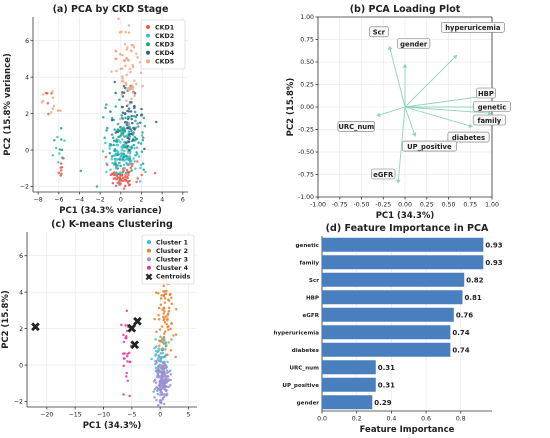 Image resolution: width=550 pixels, height=438 pixels. Describe the element at coordinates (383, 205) in the screenshot. I see `x-tick-label: -0.25` at that location.